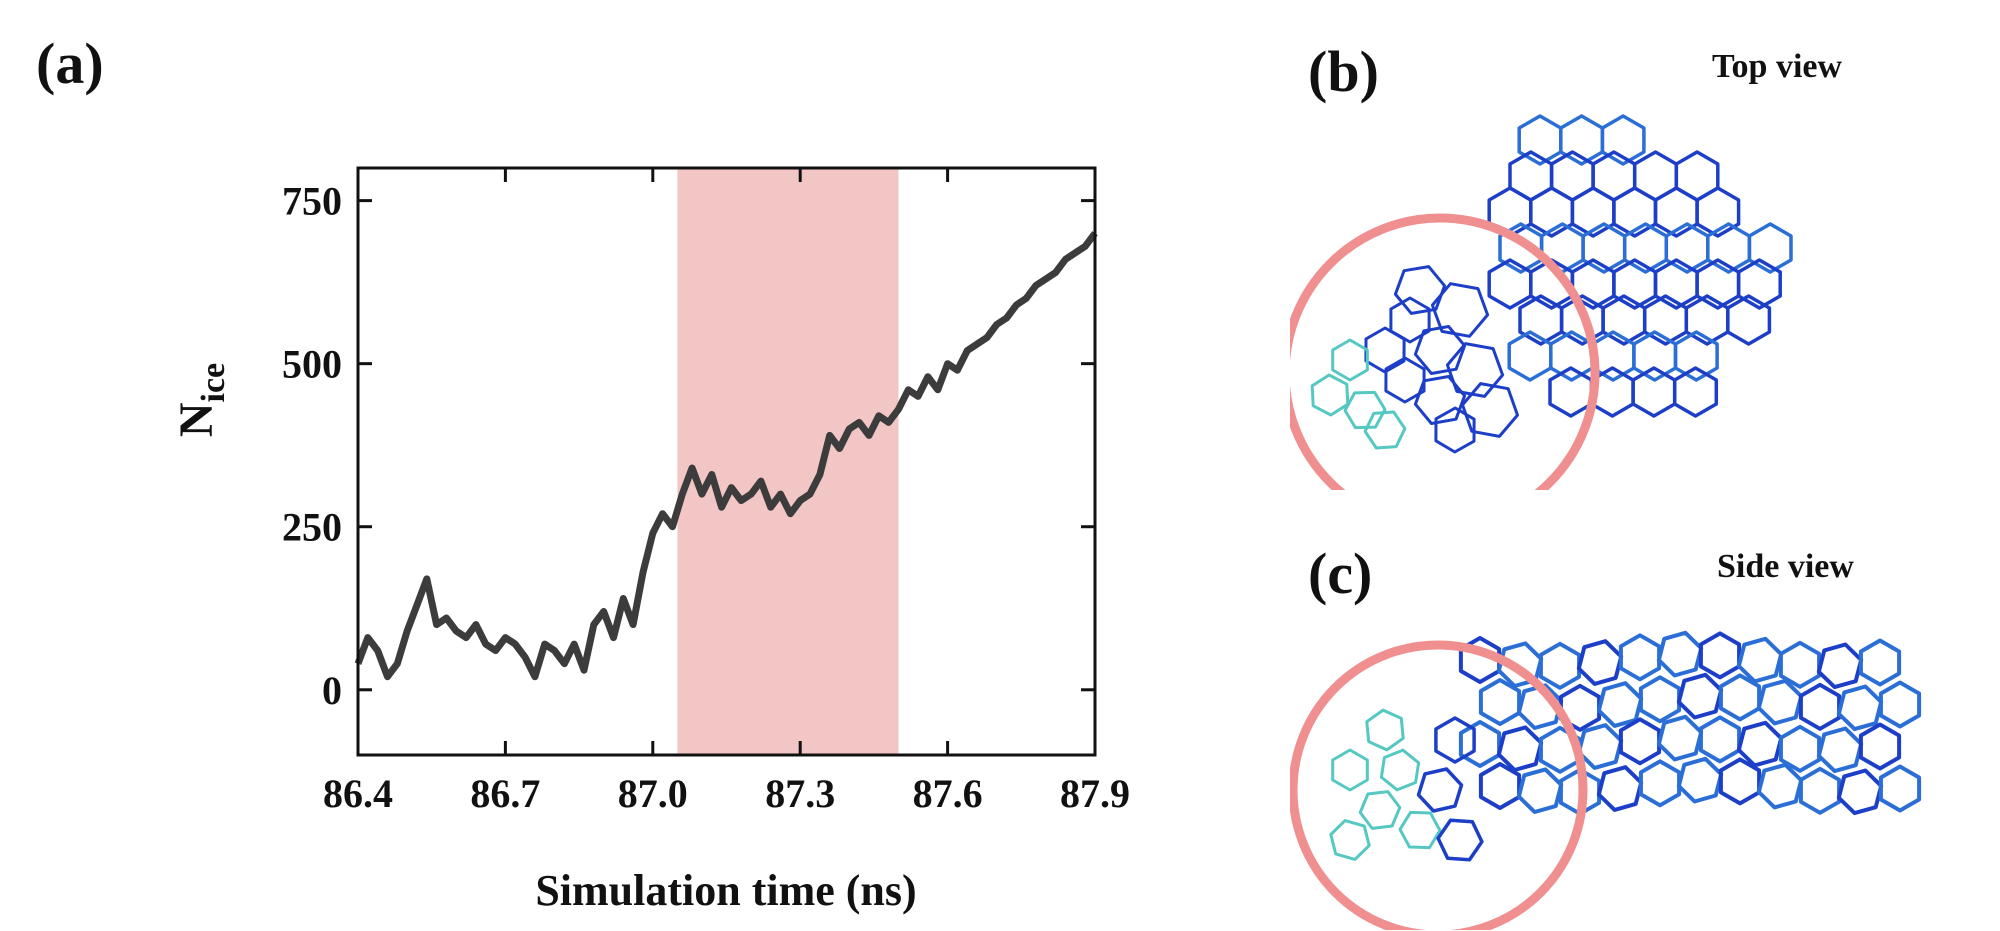  Describe the element at coordinates (196, 419) in the screenshot. I see `y-axis-label-main: N` at that location.